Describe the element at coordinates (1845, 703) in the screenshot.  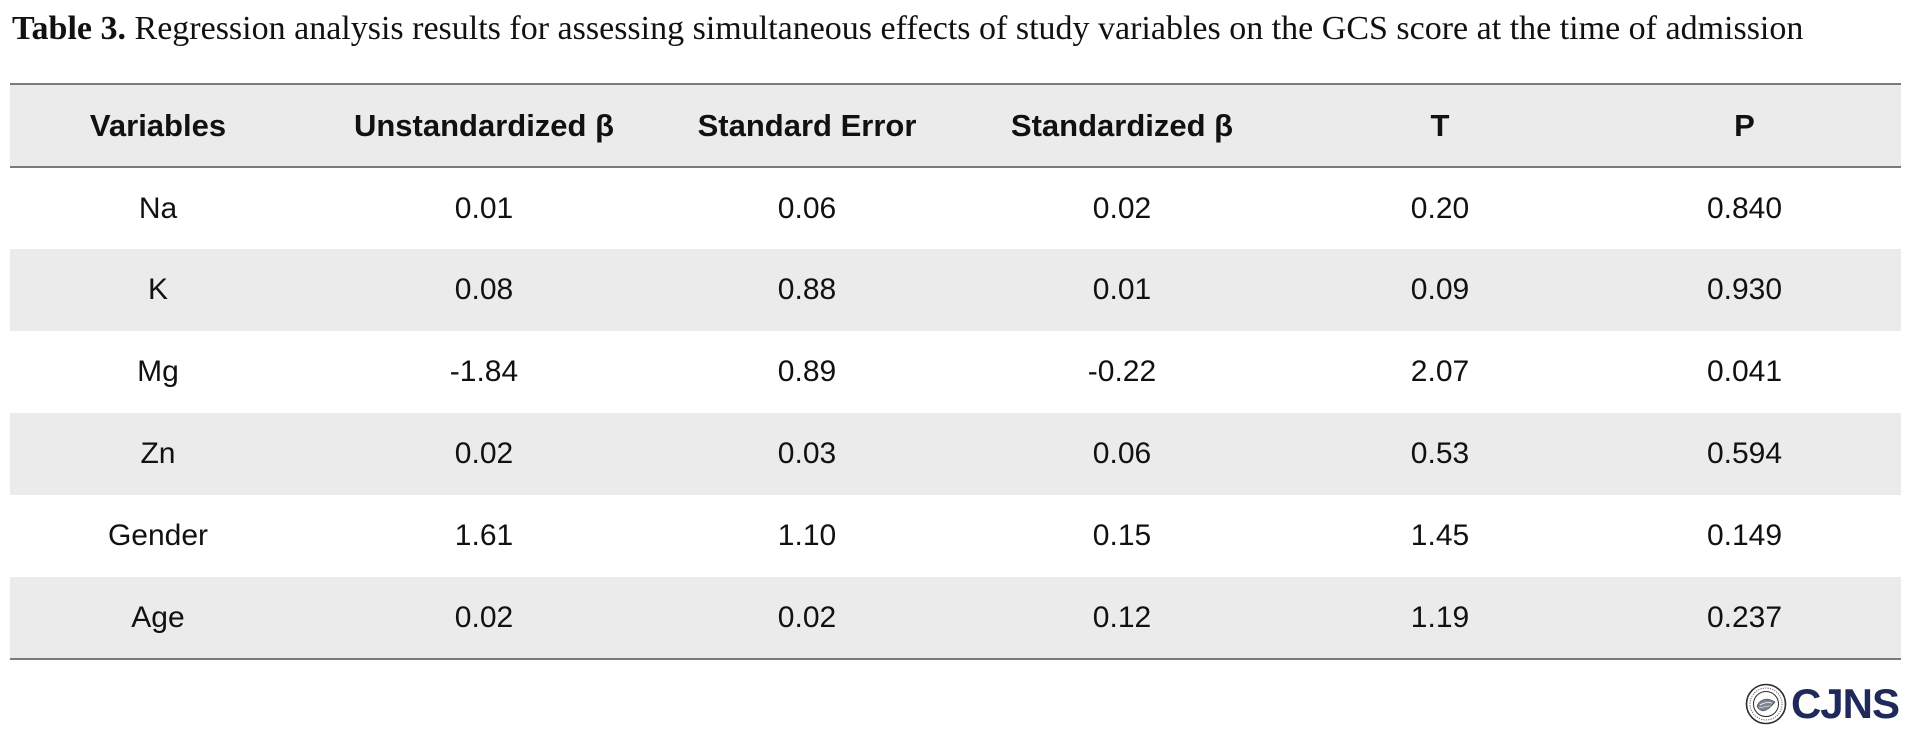
I see `journal-logo-text: CJNS` at that location.